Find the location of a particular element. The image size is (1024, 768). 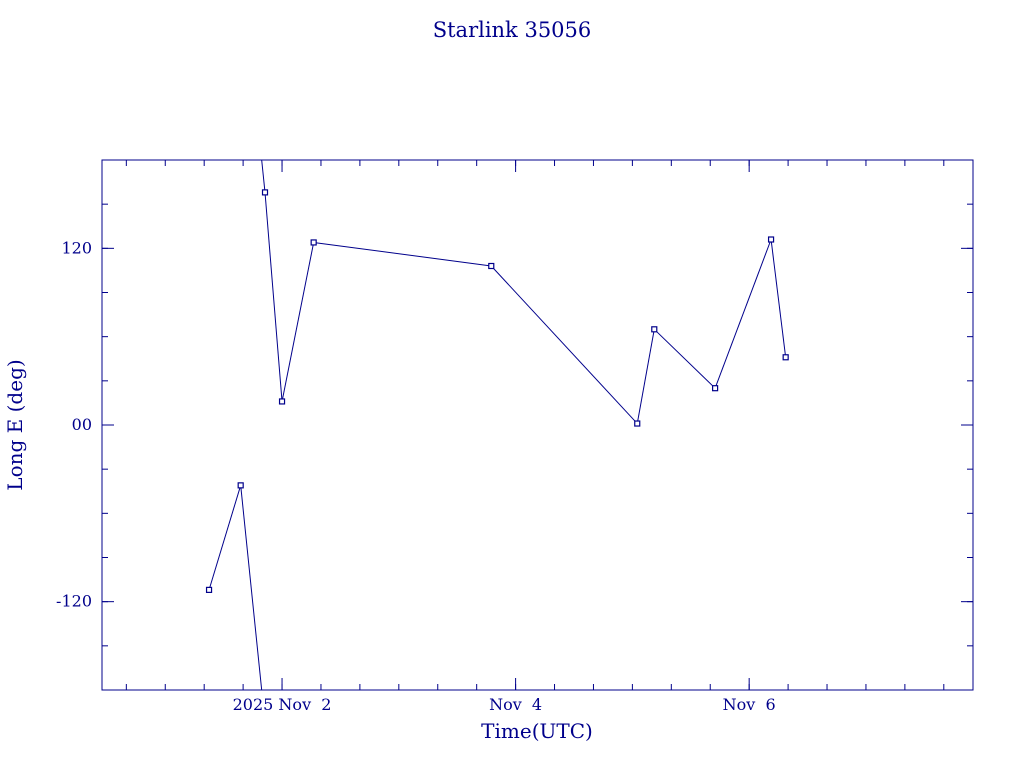

x-tick-label: 2025 Nov 2 is located at coordinates (282, 704).